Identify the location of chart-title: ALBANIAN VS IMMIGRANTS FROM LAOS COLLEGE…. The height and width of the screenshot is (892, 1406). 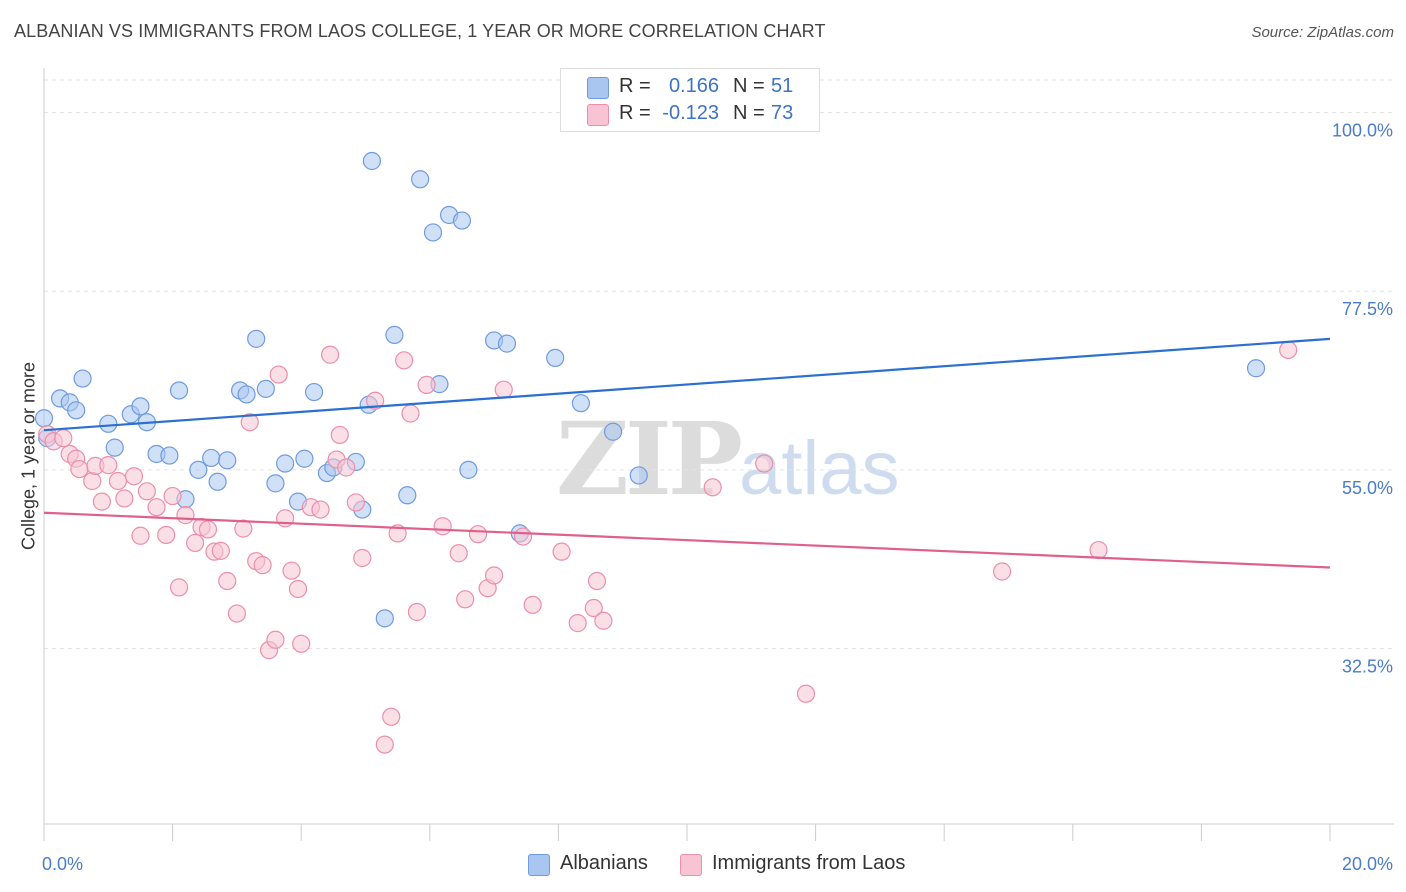
(420, 31).